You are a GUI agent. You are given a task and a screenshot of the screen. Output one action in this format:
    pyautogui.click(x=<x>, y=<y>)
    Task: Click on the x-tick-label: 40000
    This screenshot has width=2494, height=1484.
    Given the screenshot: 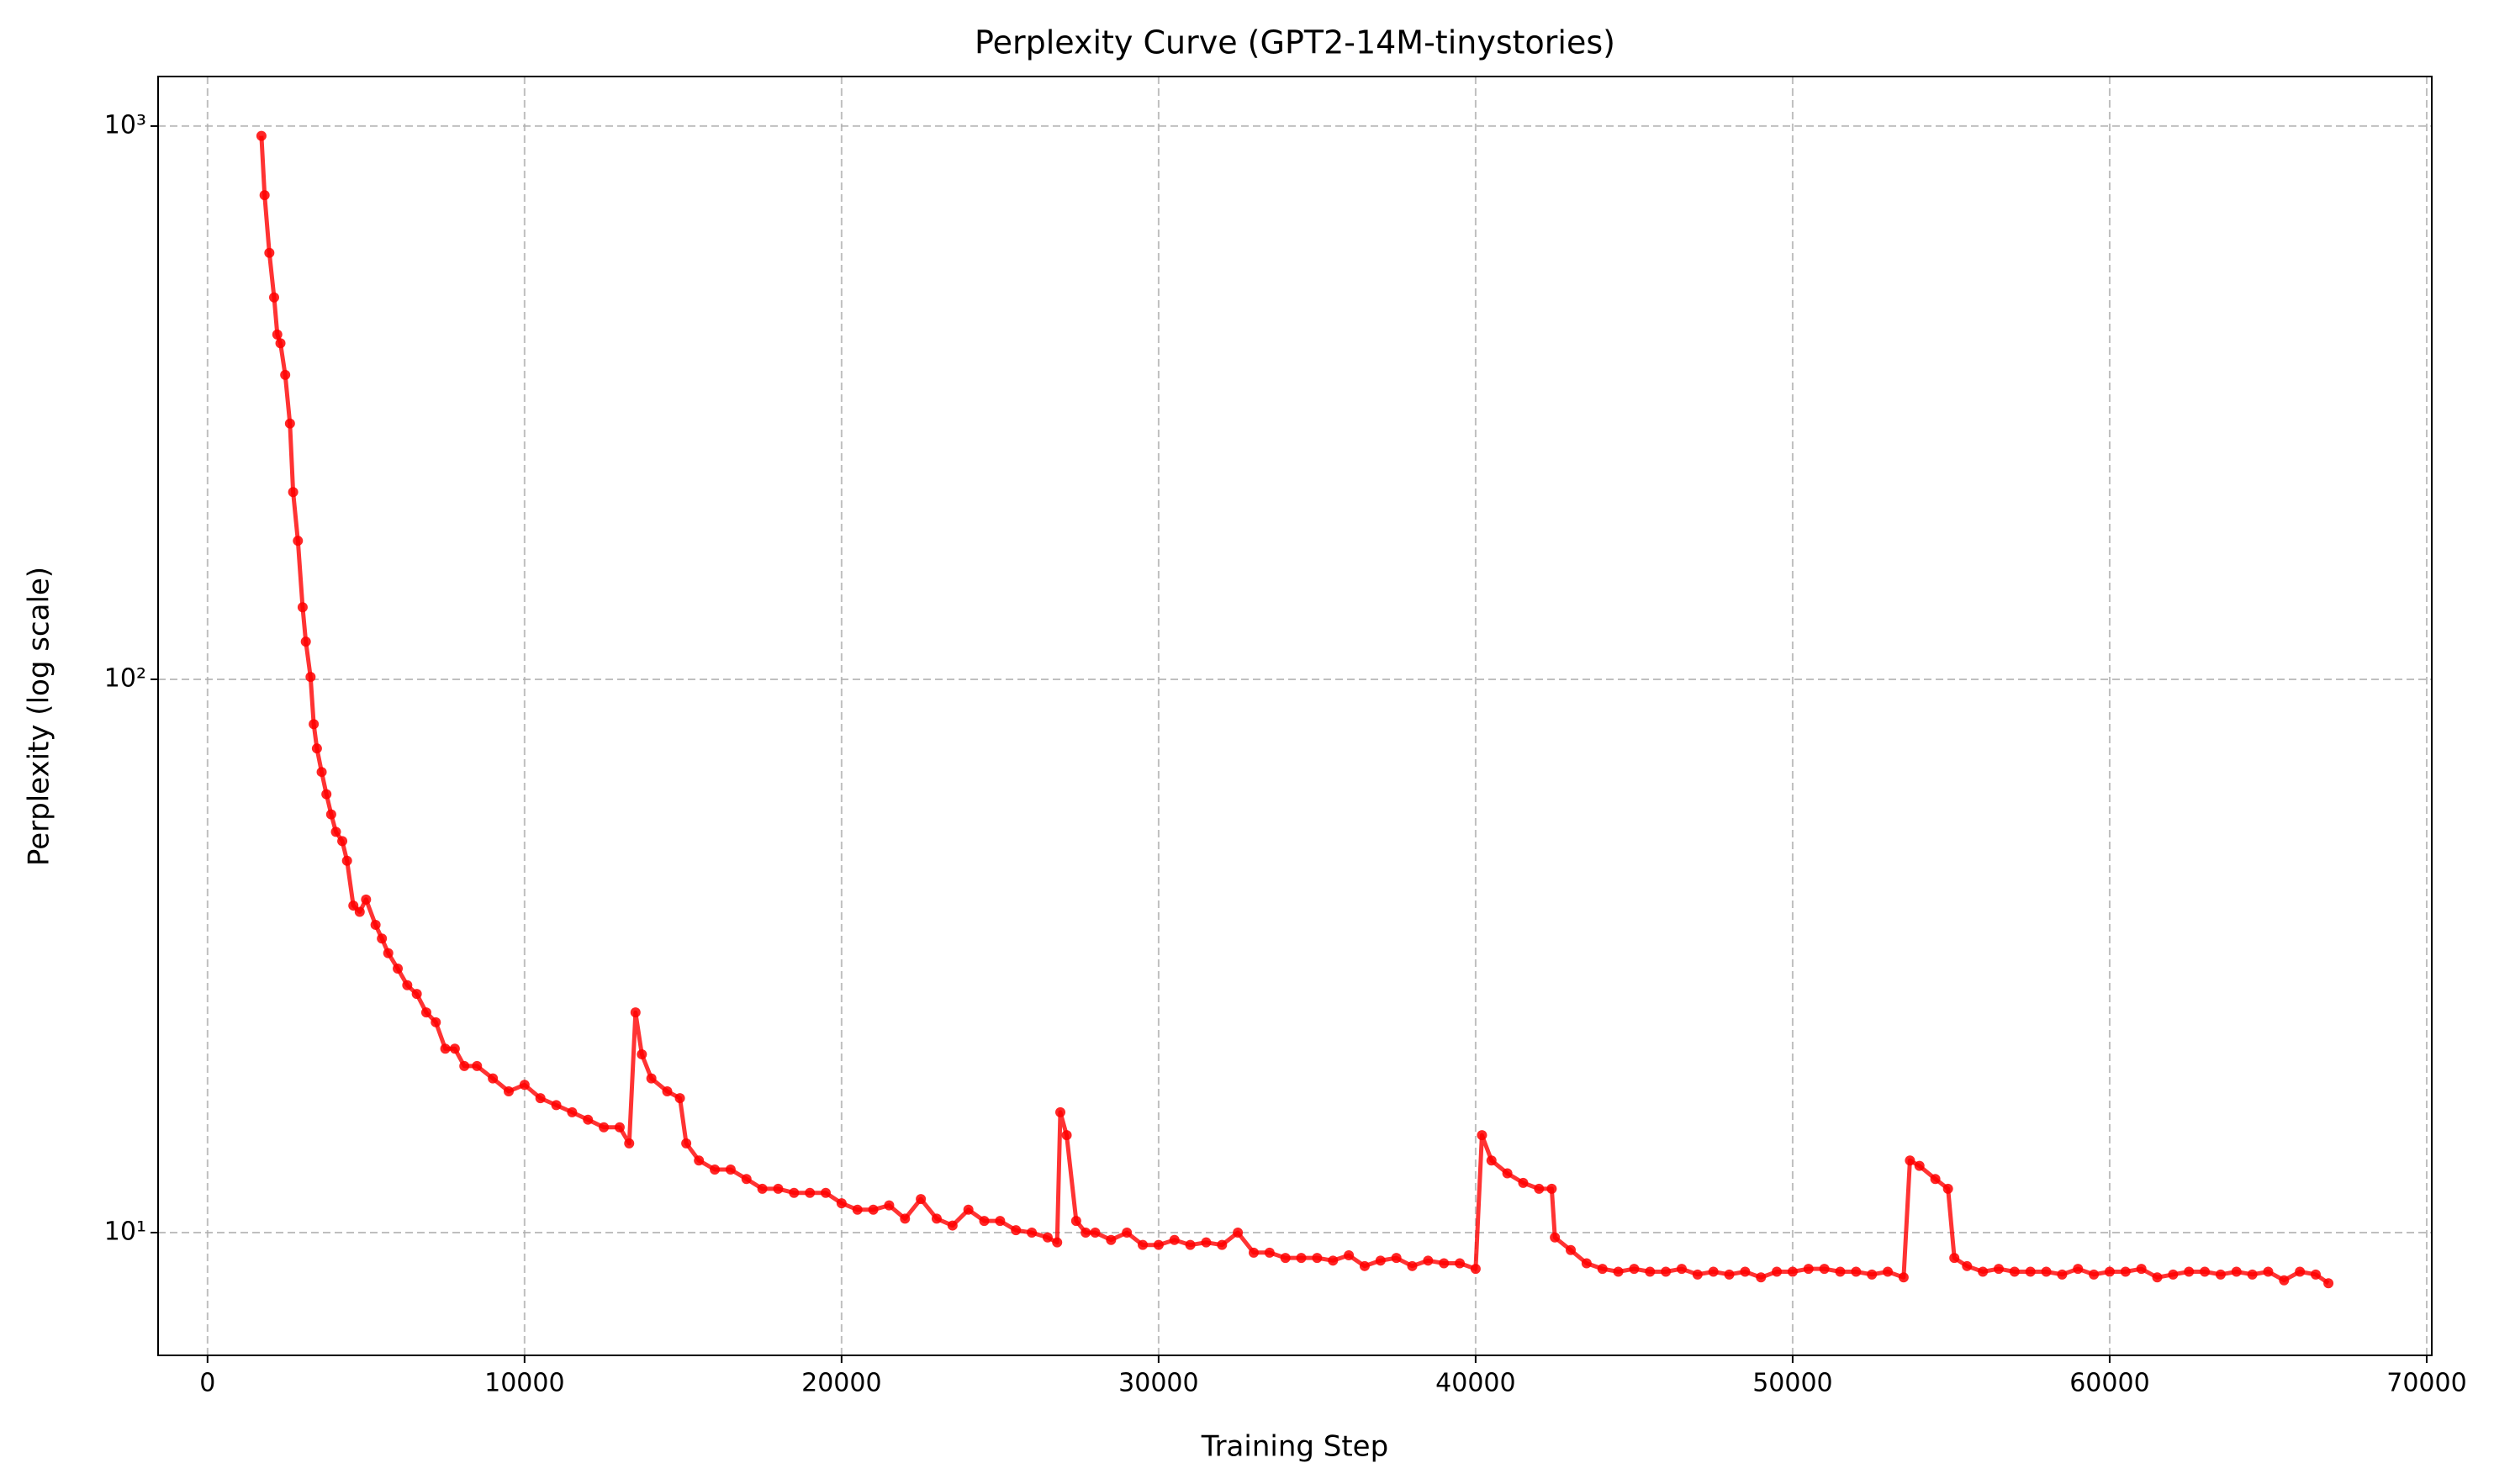 What is the action you would take?
    pyautogui.click(x=1475, y=1383)
    